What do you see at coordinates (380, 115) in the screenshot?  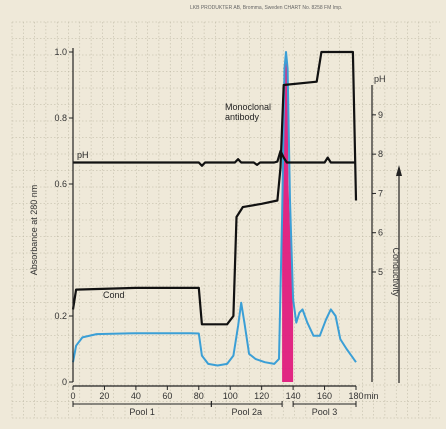 I see `ph-axis-tick-label: 9` at bounding box center [380, 115].